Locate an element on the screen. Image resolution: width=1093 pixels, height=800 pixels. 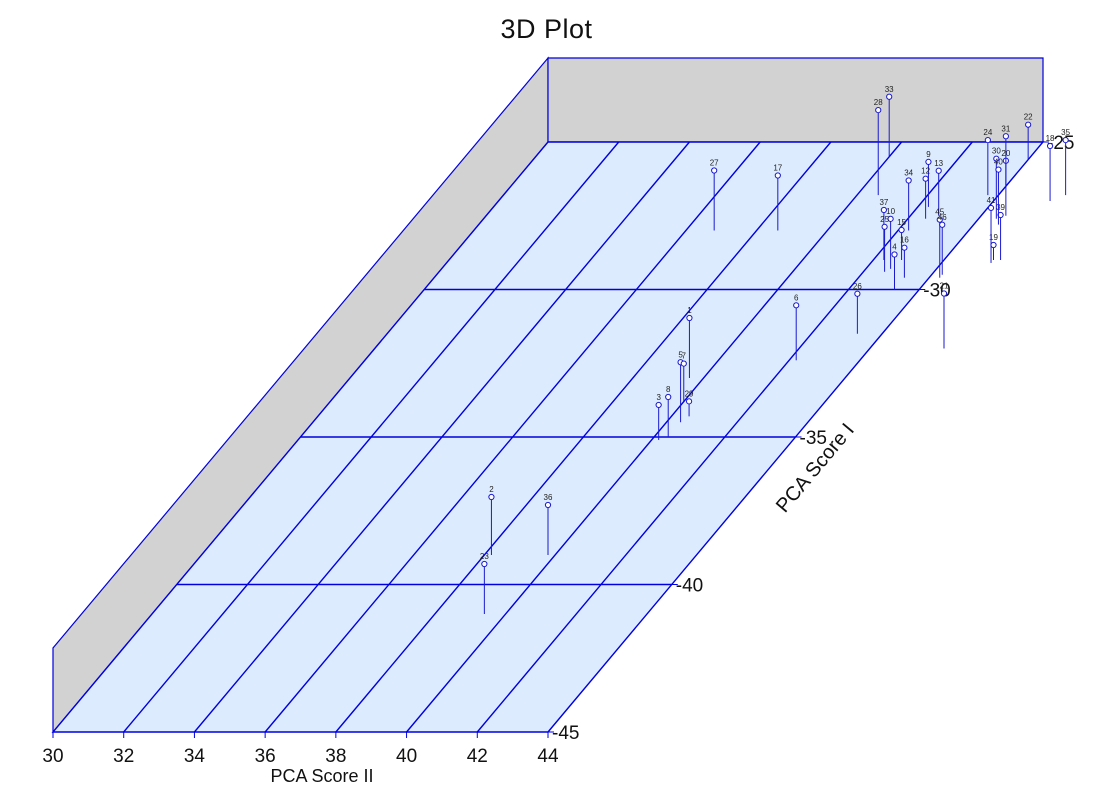
point-label: 39 is located at coordinates (1000, 207).